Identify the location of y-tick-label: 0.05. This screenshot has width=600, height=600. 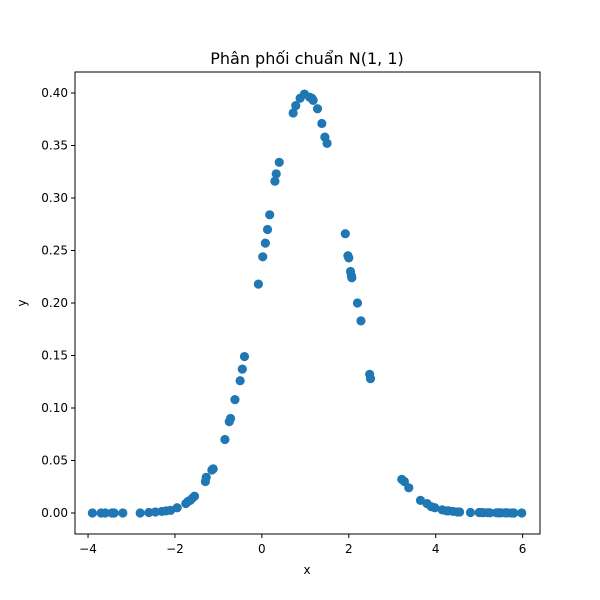
(54, 461).